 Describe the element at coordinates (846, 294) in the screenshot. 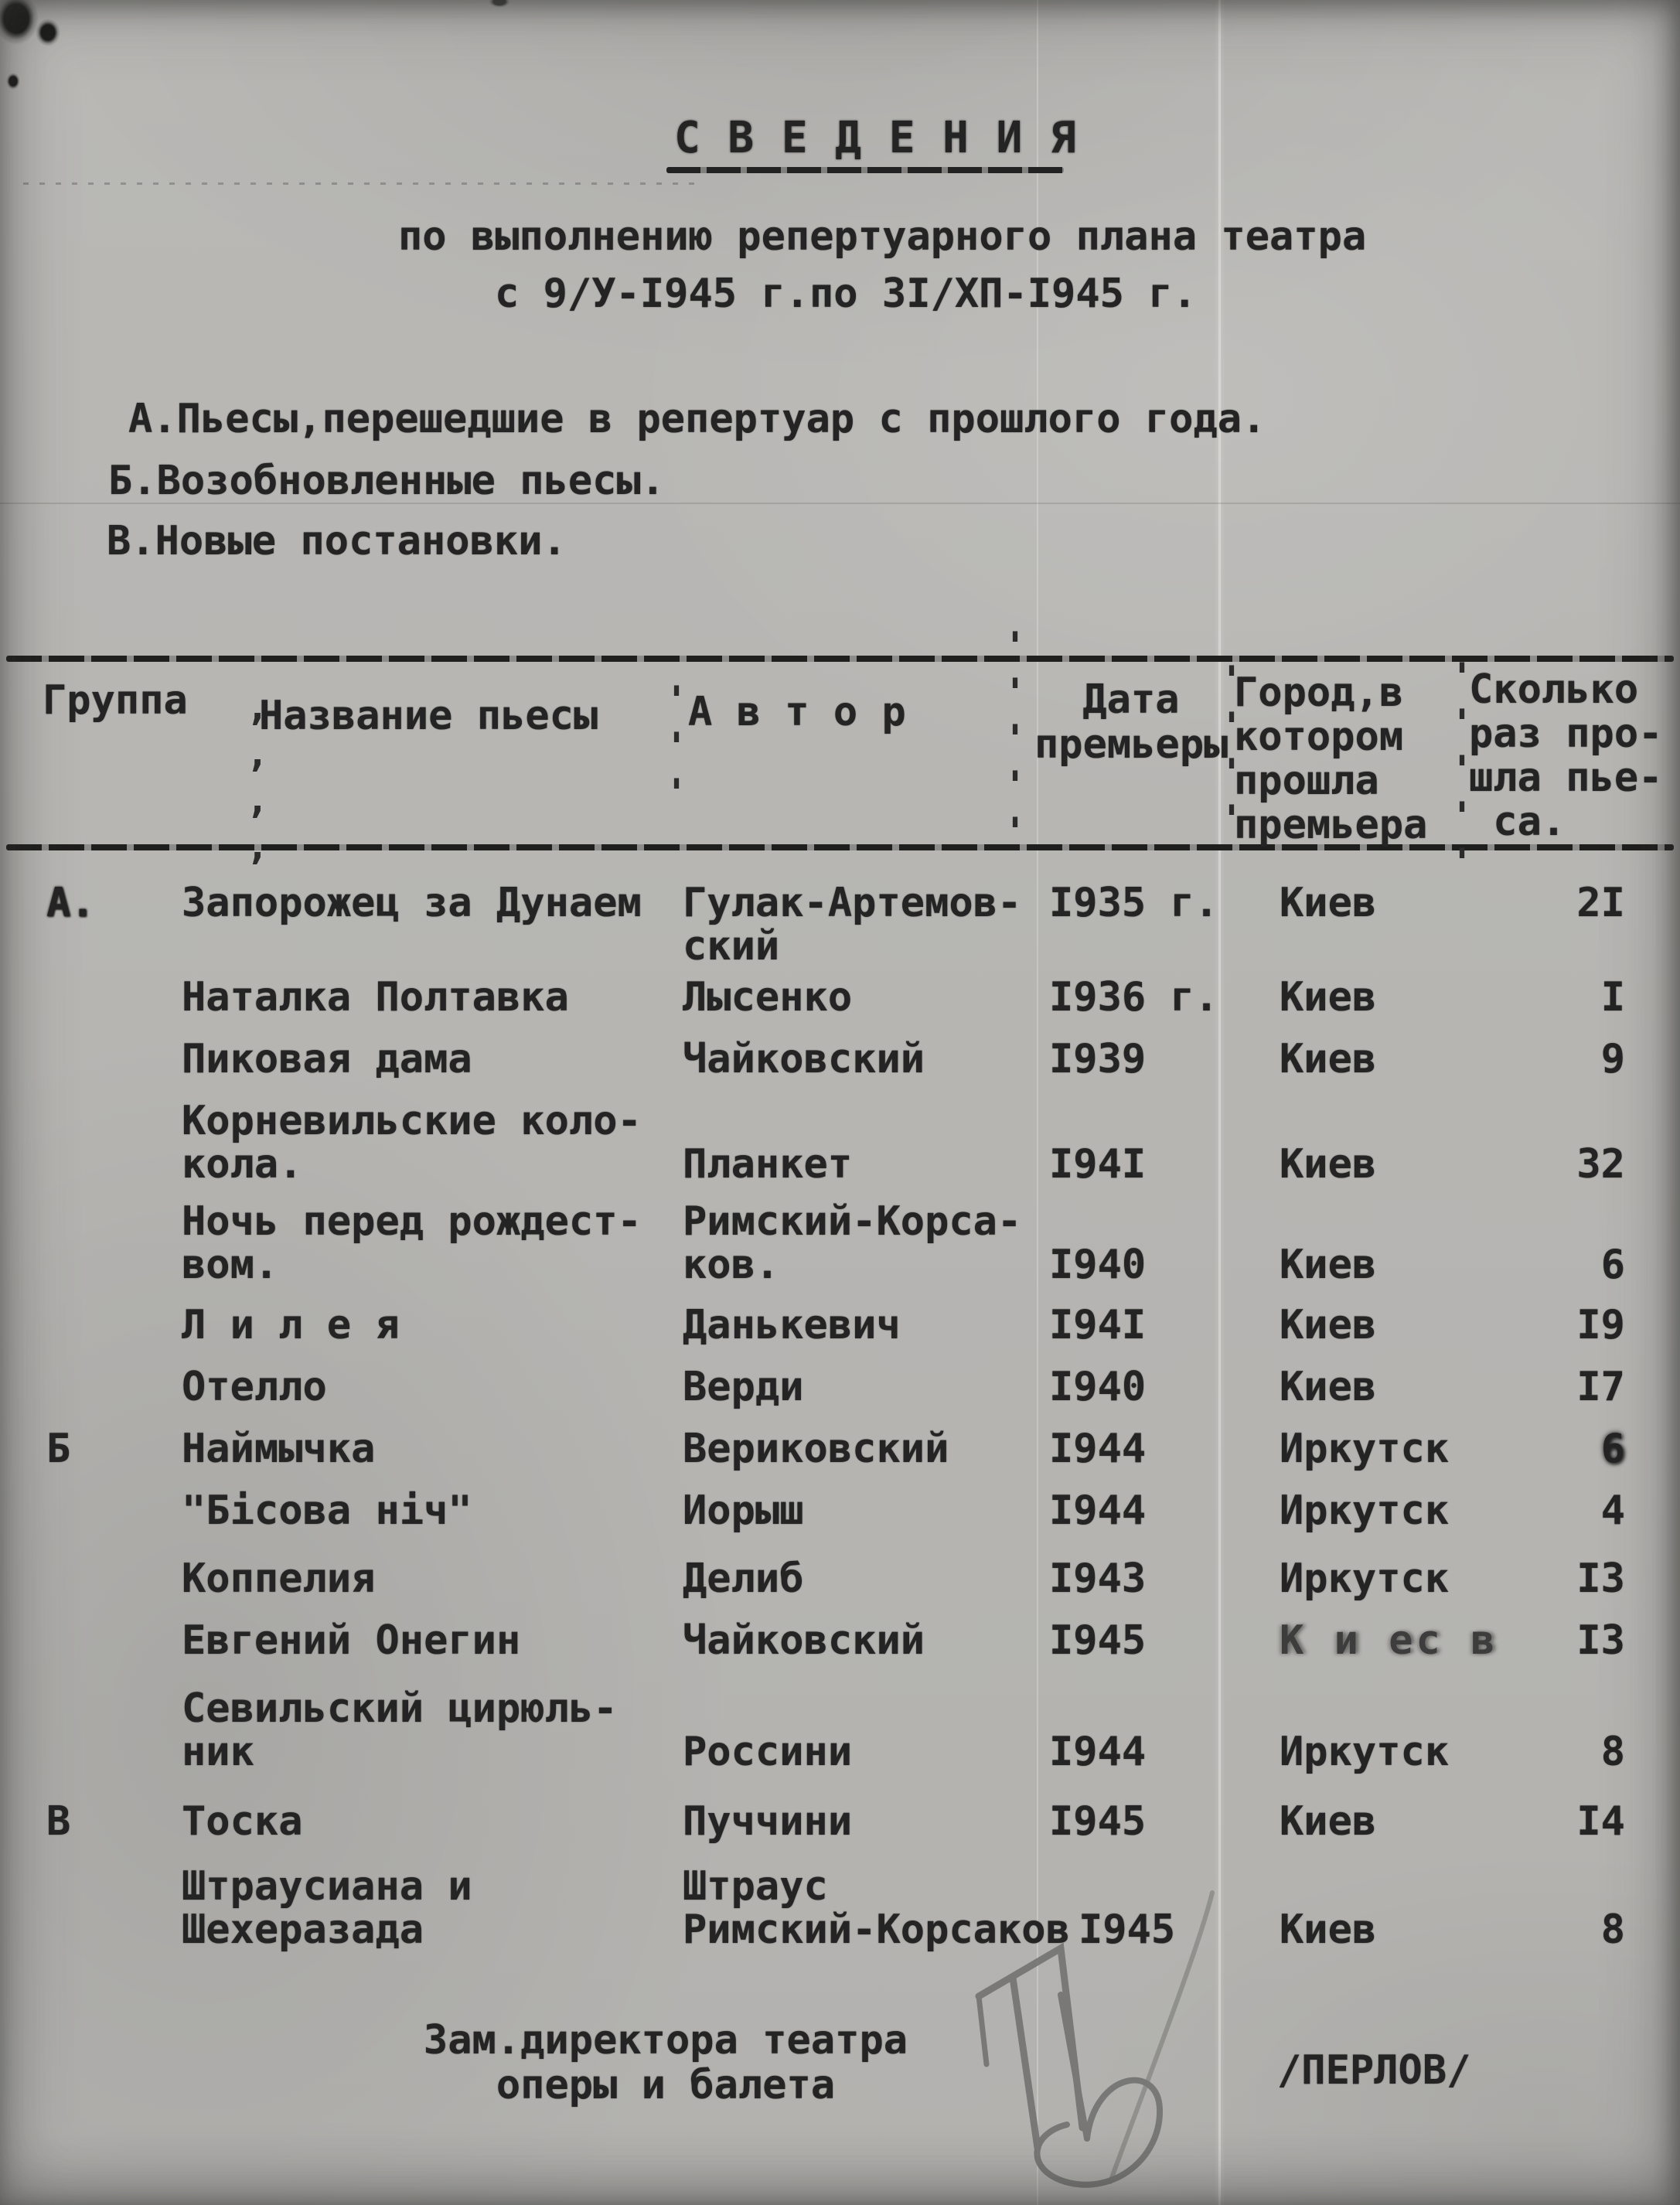

I see `subtitle-line-2: с 9/У-I945 г.по 3I/ХП-I945 г.` at that location.